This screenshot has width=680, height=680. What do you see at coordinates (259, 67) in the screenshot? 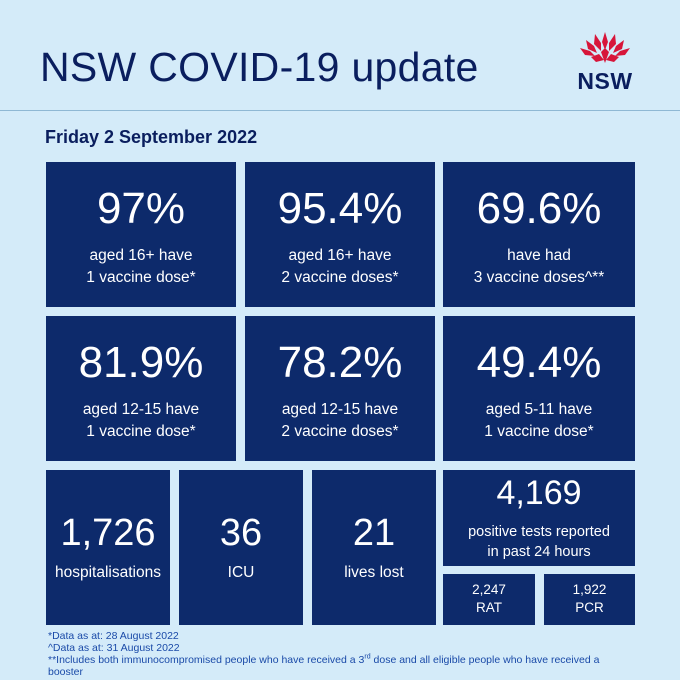
I see `page-title: NSW COVID-19 update` at bounding box center [259, 67].